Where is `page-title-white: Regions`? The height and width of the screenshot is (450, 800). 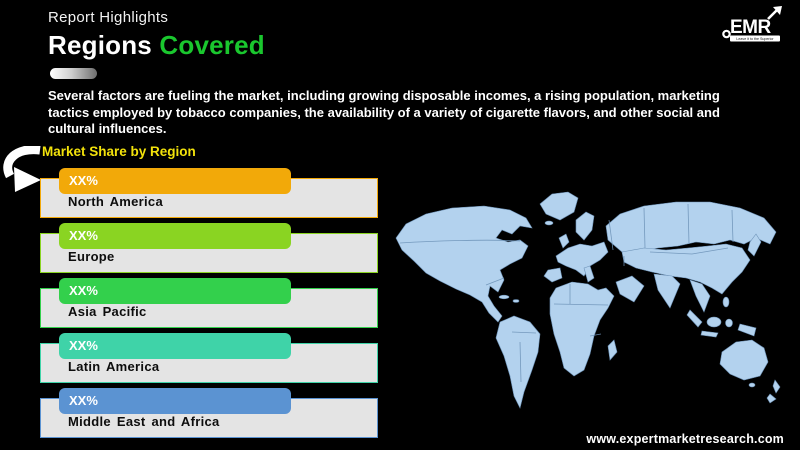 page-title-white: Regions is located at coordinates (100, 45).